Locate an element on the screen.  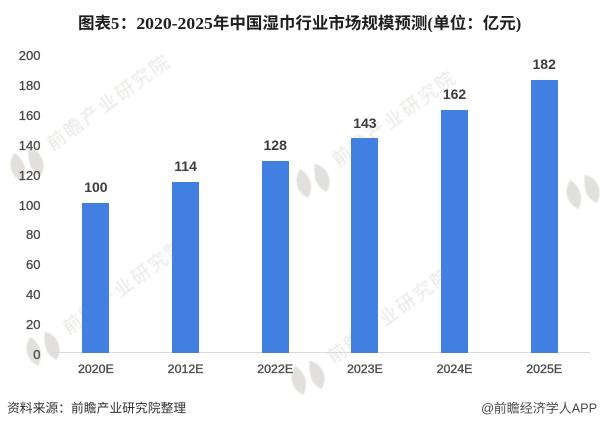
svg-text: 2020-2025 is located at coordinates (174, 23).